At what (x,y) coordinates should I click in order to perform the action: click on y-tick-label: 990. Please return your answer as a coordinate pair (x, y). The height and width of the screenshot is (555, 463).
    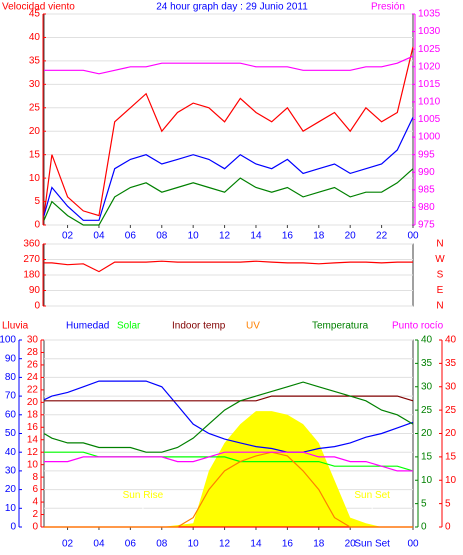
    Looking at the image, I should click on (426, 172).